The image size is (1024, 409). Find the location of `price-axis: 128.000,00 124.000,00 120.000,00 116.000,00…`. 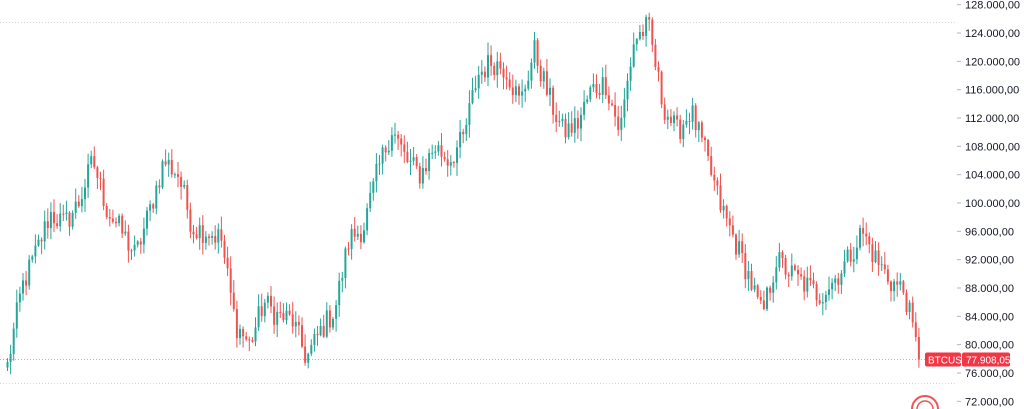

price-axis: 128.000,00 124.000,00 120.000,00 116.000,00… is located at coordinates (988, 204).